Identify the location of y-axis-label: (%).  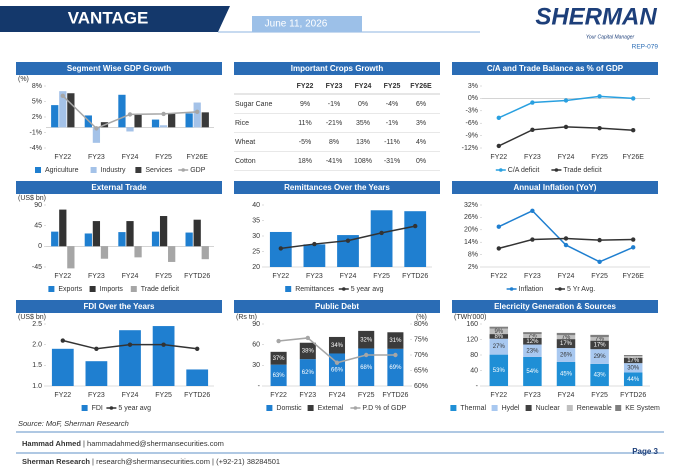
(23, 79).